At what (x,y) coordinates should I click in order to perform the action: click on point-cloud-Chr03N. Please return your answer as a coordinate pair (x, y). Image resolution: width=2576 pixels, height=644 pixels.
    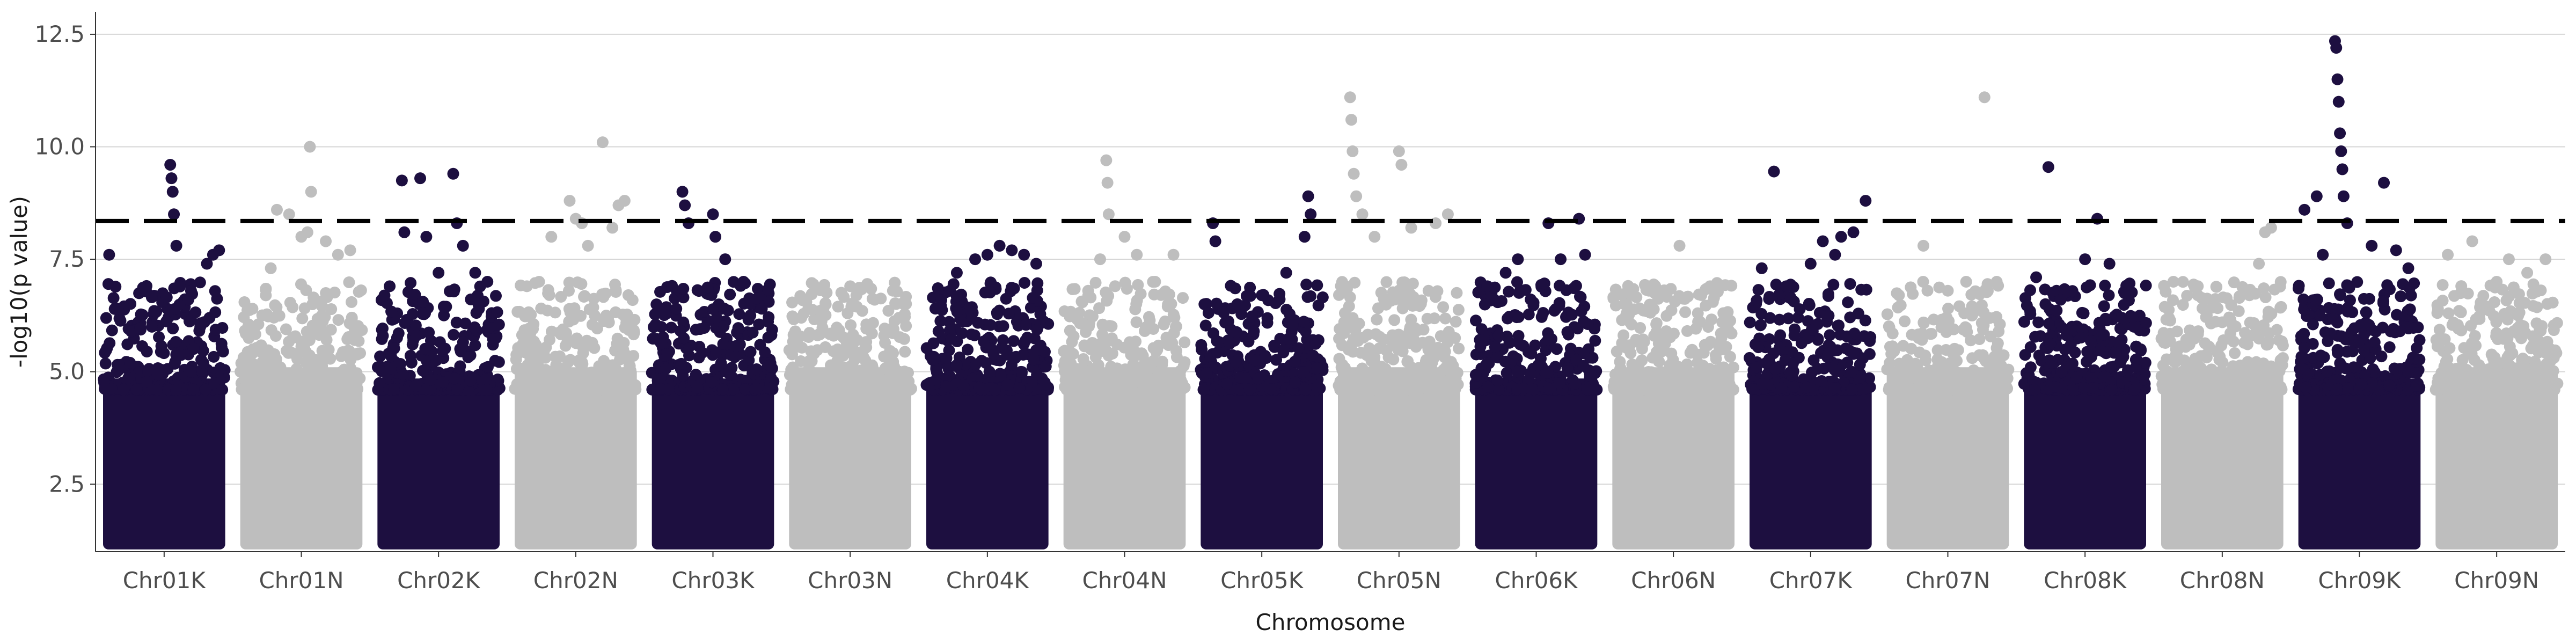
    Looking at the image, I should click on (850, 458).